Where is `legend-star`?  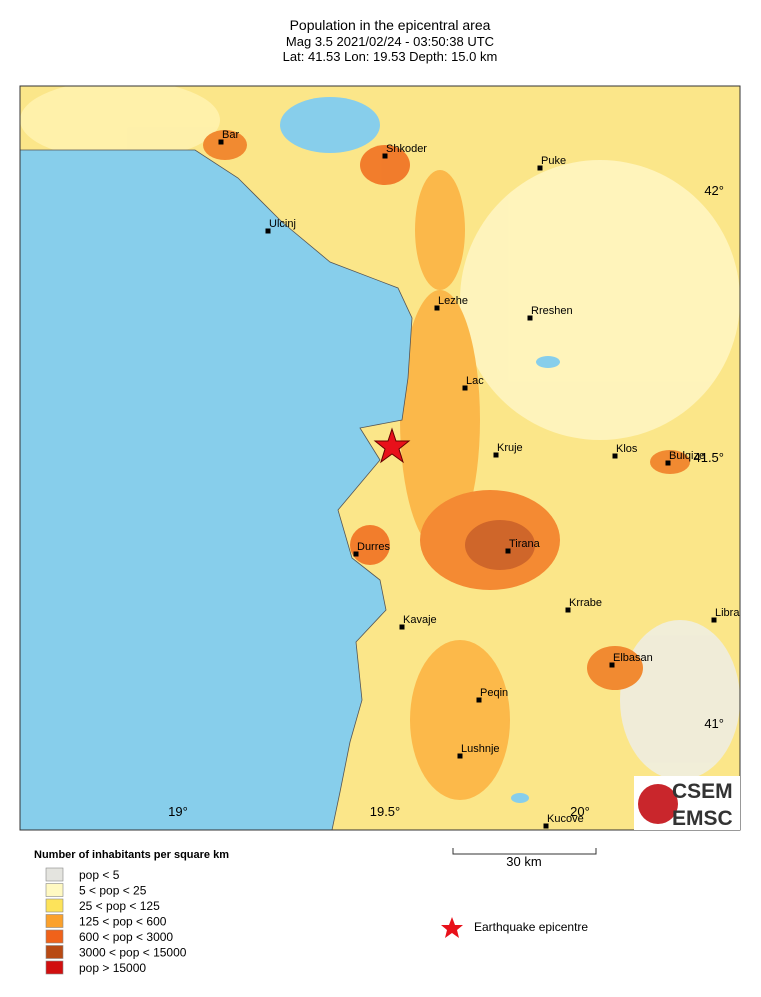 legend-star is located at coordinates (452, 927).